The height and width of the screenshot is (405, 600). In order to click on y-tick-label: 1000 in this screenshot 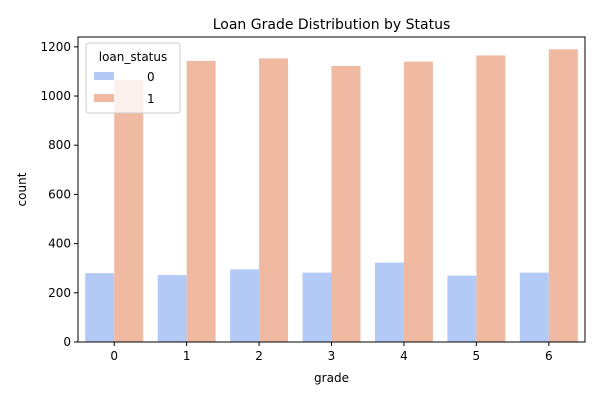, I will do `click(55, 96)`.